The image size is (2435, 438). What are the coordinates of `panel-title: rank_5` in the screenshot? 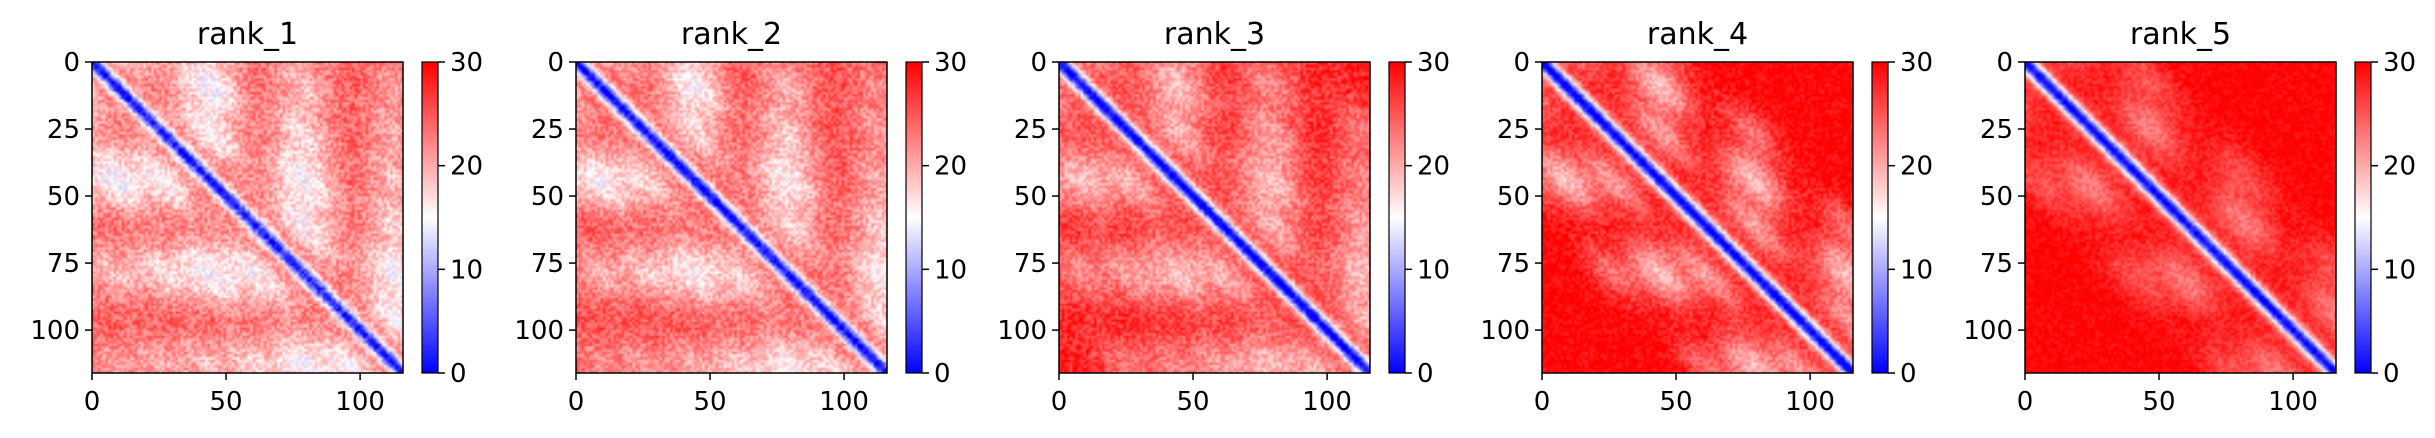 It's located at (2180, 34).